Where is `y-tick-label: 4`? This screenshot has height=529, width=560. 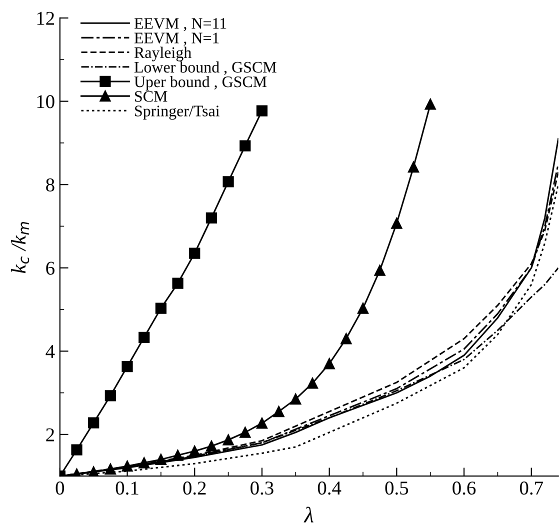 y-tick-label: 4 is located at coordinates (50, 351).